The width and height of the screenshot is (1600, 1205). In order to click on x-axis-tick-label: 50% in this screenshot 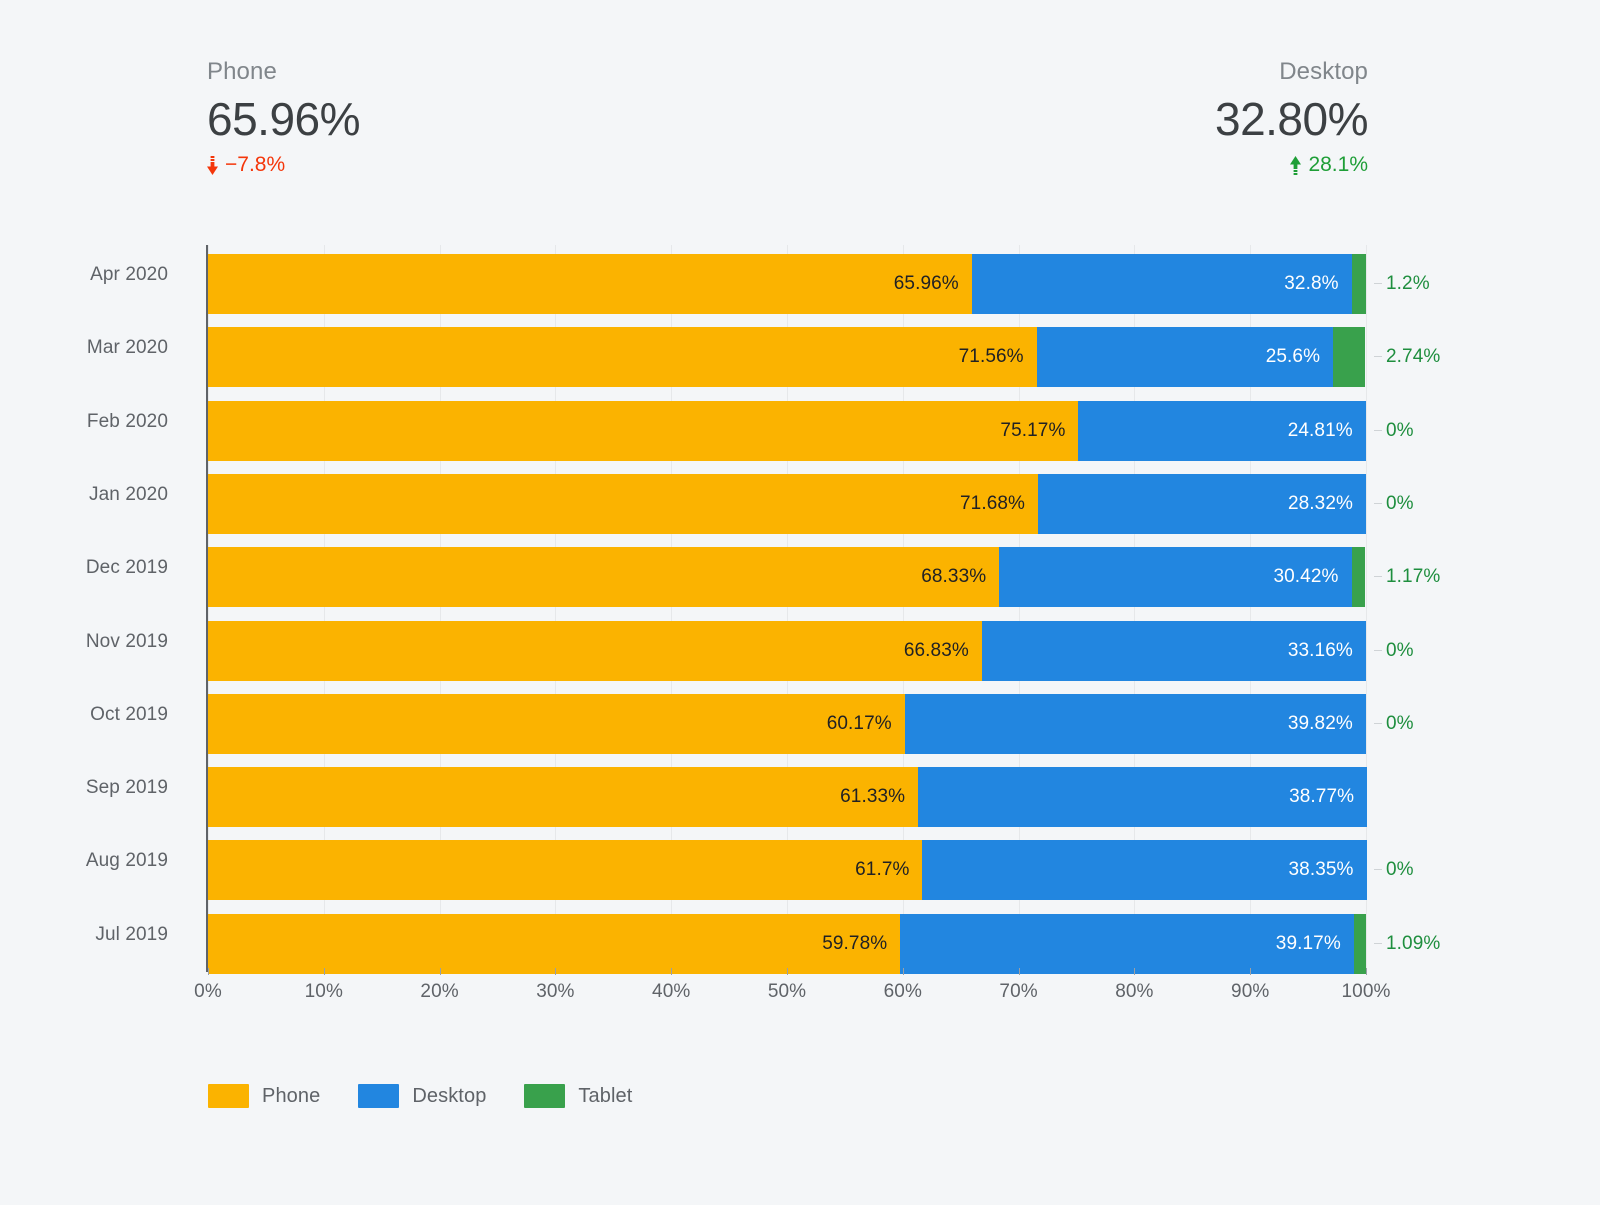, I will do `click(787, 991)`.